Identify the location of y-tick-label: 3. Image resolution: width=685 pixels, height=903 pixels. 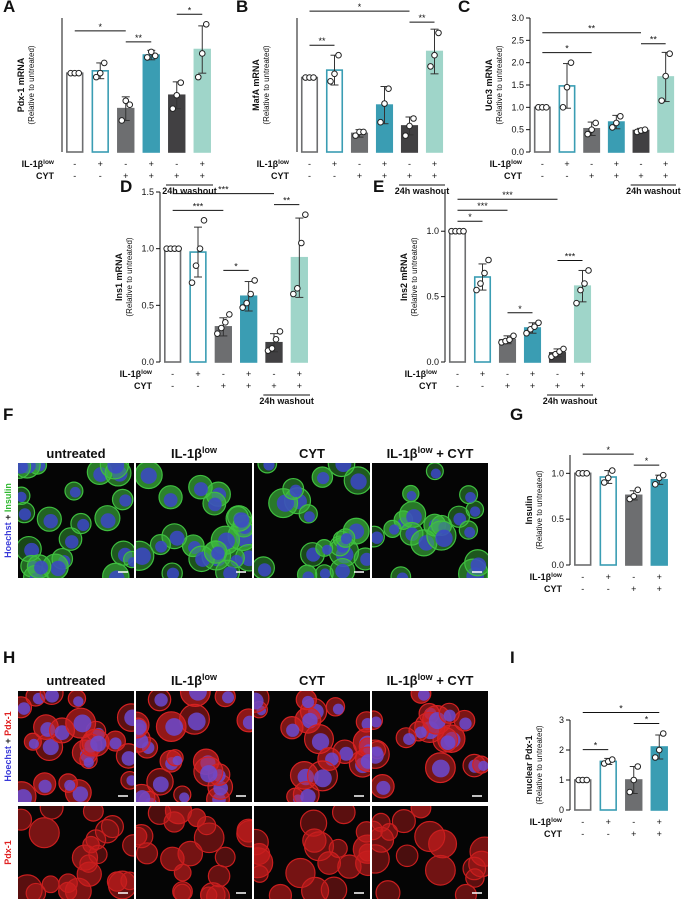
(561, 720).